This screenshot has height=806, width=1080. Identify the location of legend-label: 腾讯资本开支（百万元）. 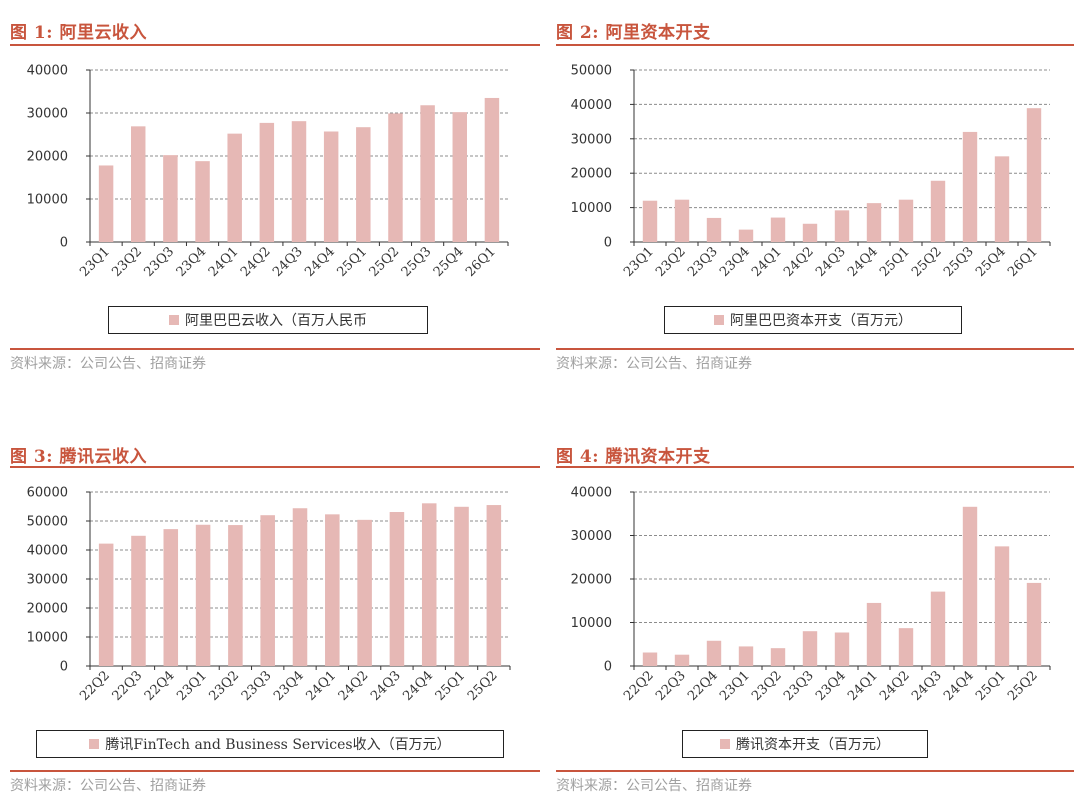
(813, 745).